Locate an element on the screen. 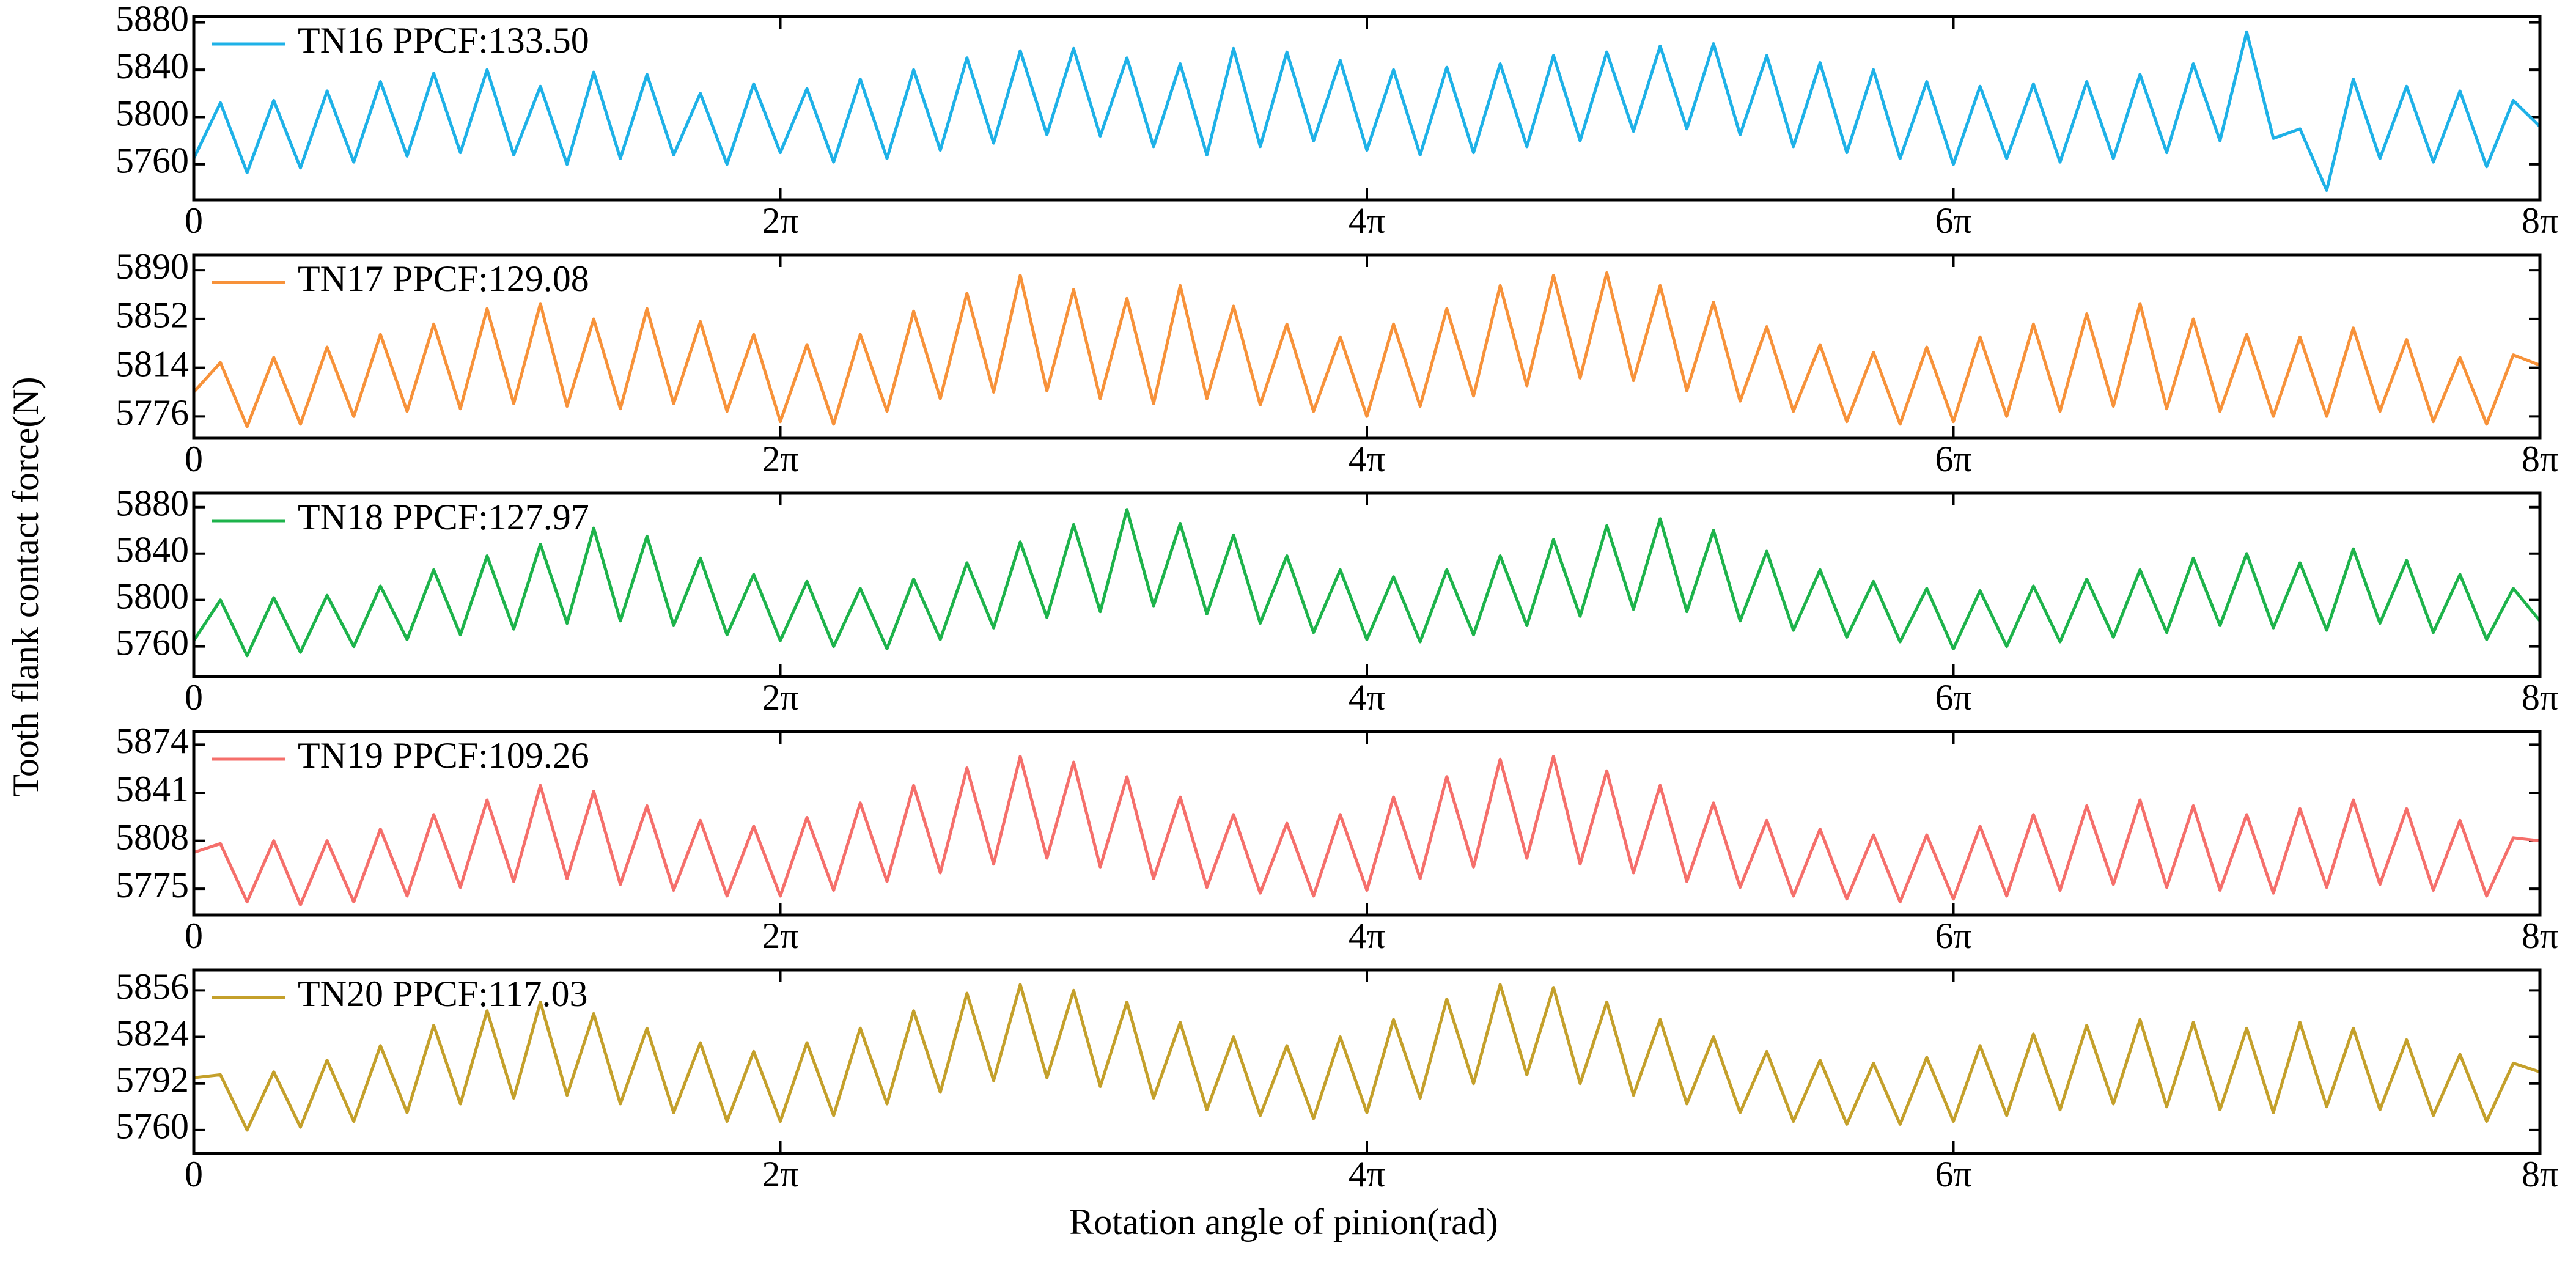  y-tick-label: 5824 is located at coordinates (152, 1033).